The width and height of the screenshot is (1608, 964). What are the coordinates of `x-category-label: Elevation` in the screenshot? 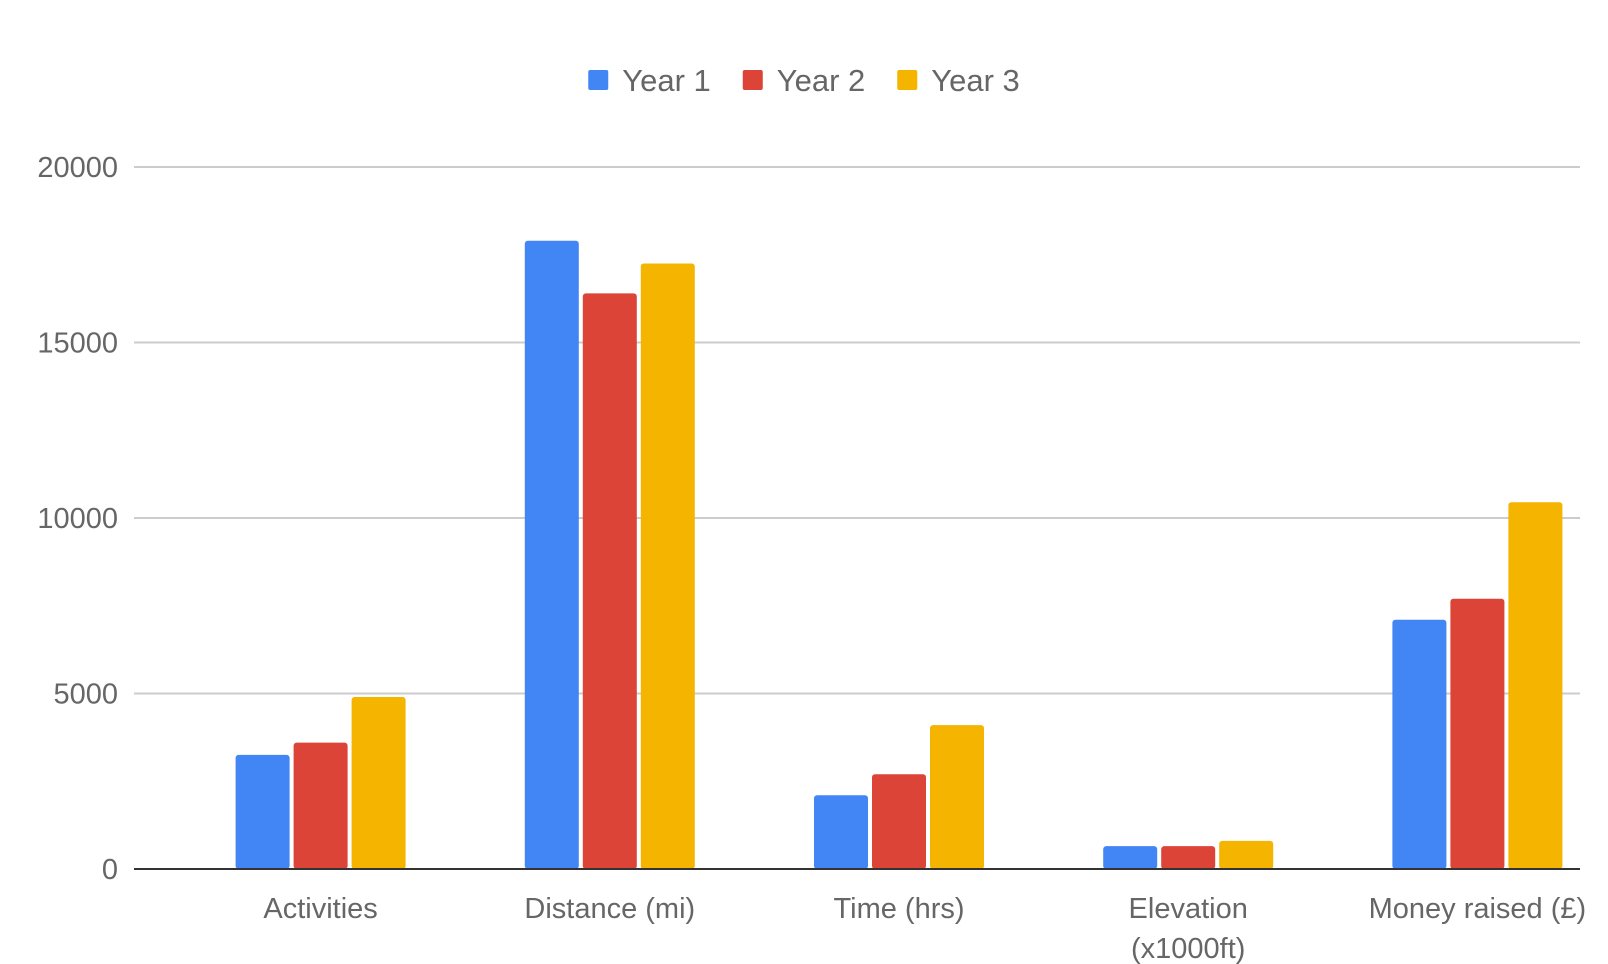 It's located at (1188, 909).